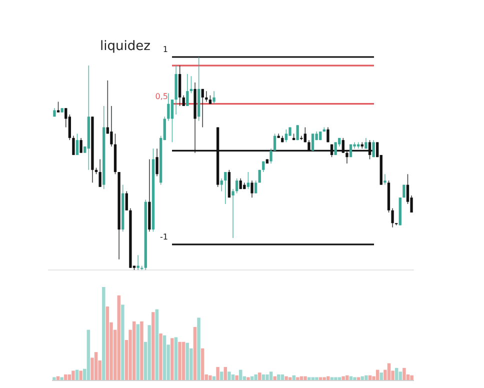 The height and width of the screenshot is (388, 484). I want to click on text: 1, so click(165, 49).